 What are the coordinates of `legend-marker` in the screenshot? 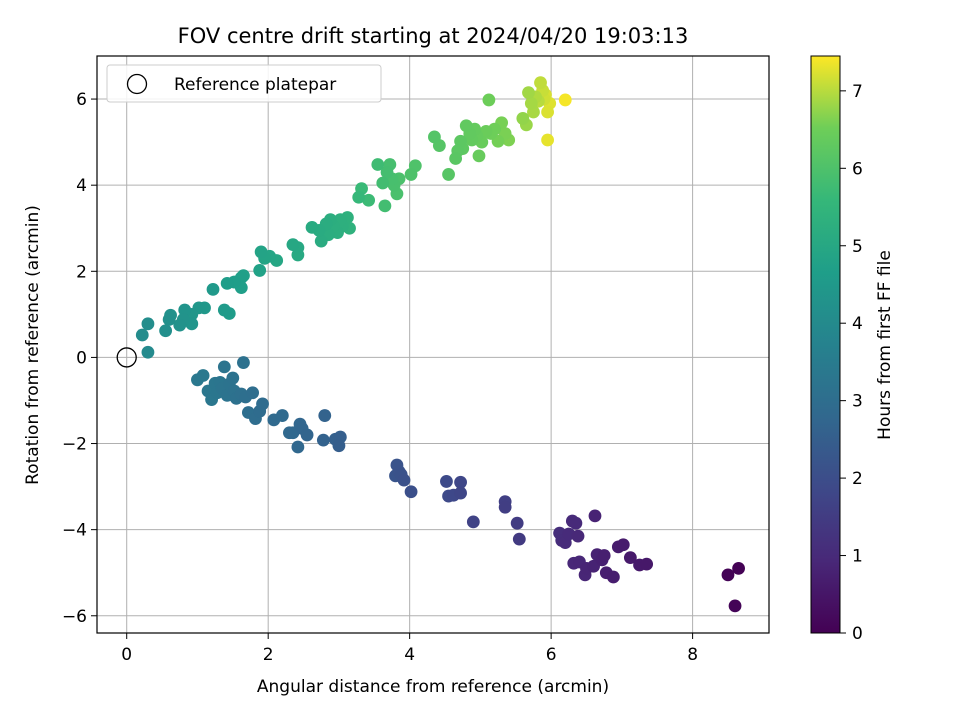 It's located at (137, 84).